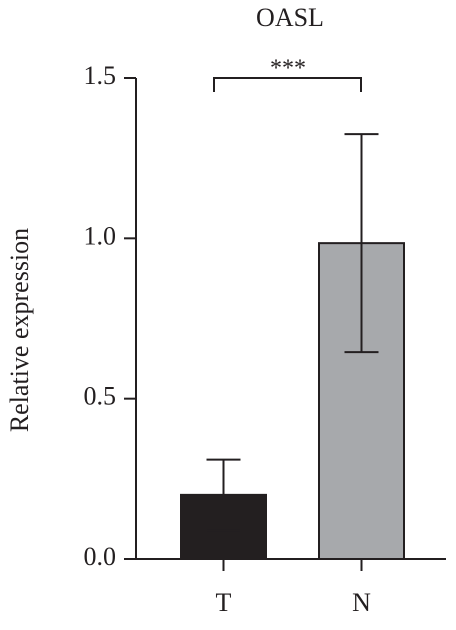  I want to click on x-tick-label: N, so click(361, 602).